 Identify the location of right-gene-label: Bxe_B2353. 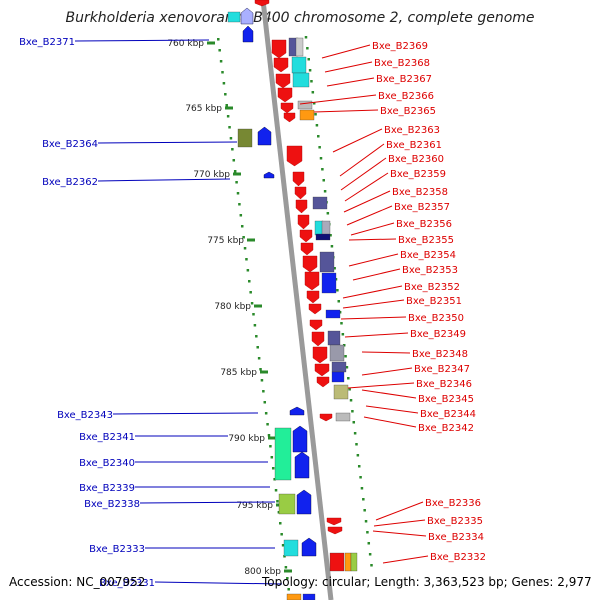
(430, 270).